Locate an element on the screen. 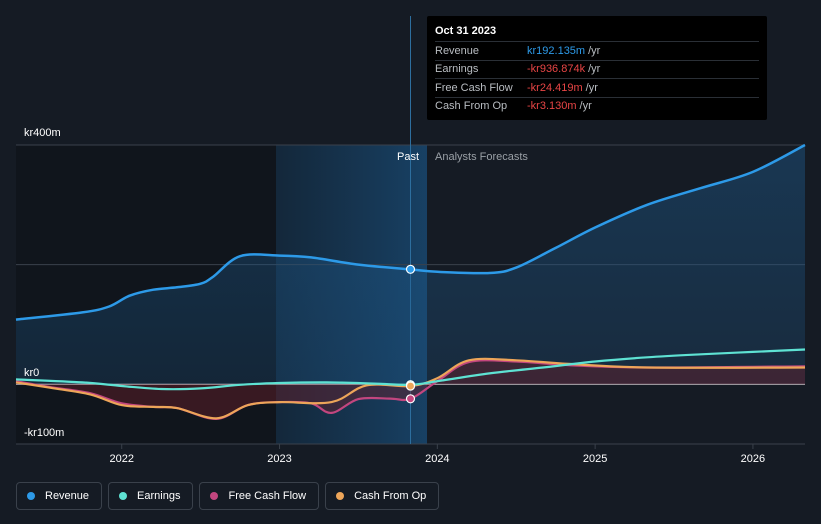 This screenshot has width=821, height=524. highlight-point-cash-from-op is located at coordinates (410, 386).